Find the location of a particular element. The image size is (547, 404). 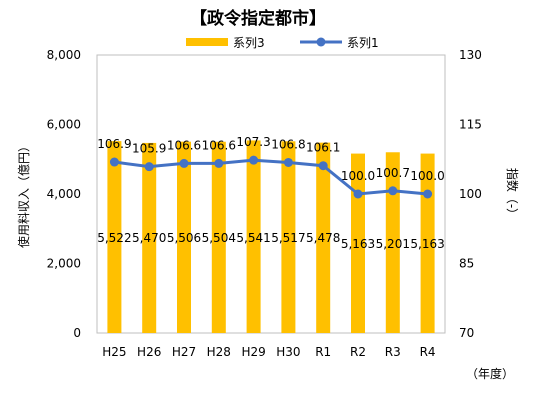

bar-H27 is located at coordinates (184, 237).